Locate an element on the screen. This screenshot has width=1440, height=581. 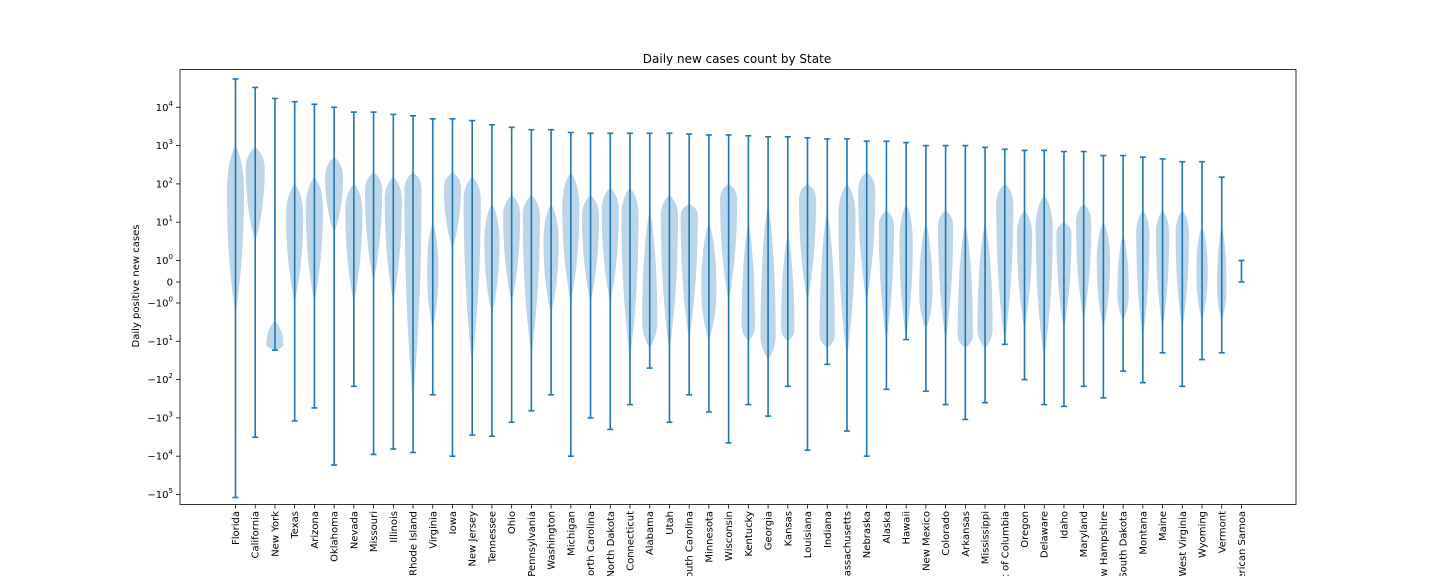
x-tick-label: Ohio is located at coordinates (512, 522).